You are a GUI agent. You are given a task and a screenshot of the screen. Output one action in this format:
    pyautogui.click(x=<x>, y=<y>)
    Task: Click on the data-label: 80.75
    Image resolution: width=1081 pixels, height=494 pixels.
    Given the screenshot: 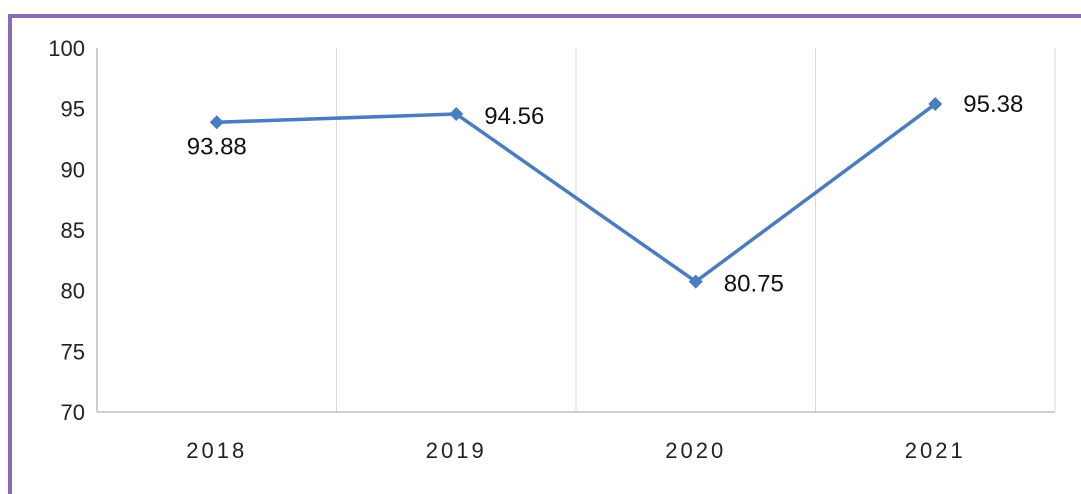 What is the action you would take?
    pyautogui.click(x=754, y=284)
    